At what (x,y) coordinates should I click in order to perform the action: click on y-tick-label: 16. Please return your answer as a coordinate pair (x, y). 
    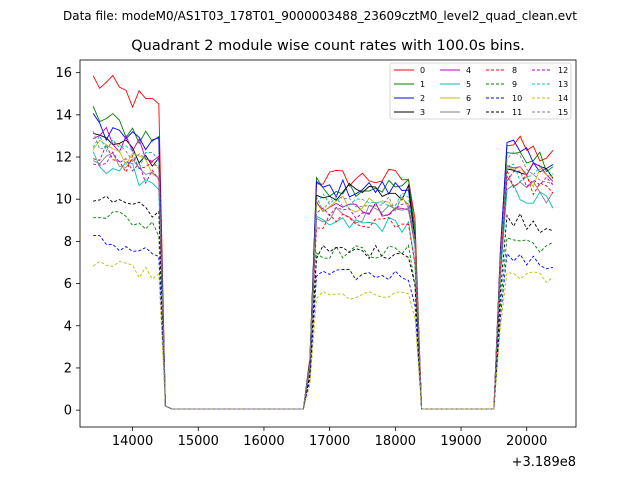
    Looking at the image, I should click on (63, 73).